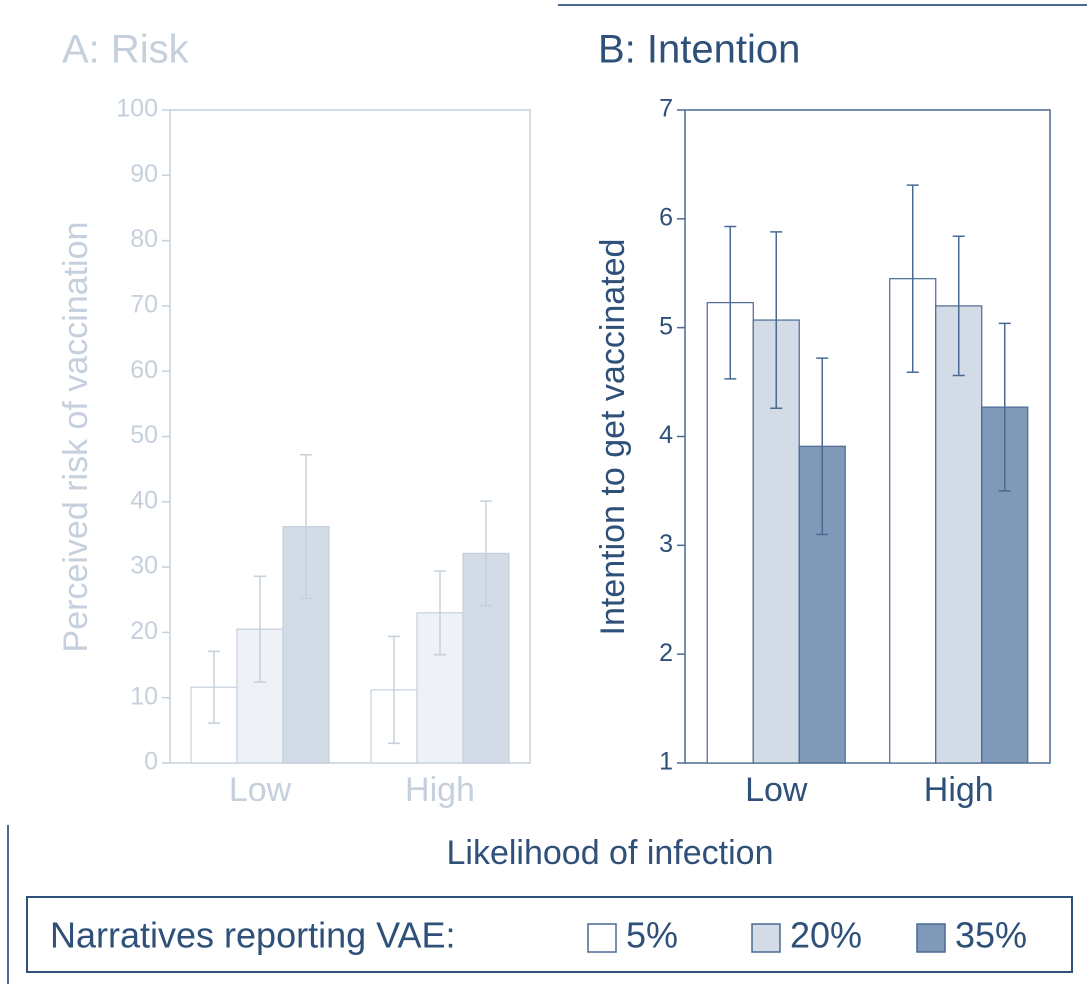 This screenshot has height=984, width=1087. What do you see at coordinates (666, 326) in the screenshot?
I see `y-tick-label: 5` at bounding box center [666, 326].